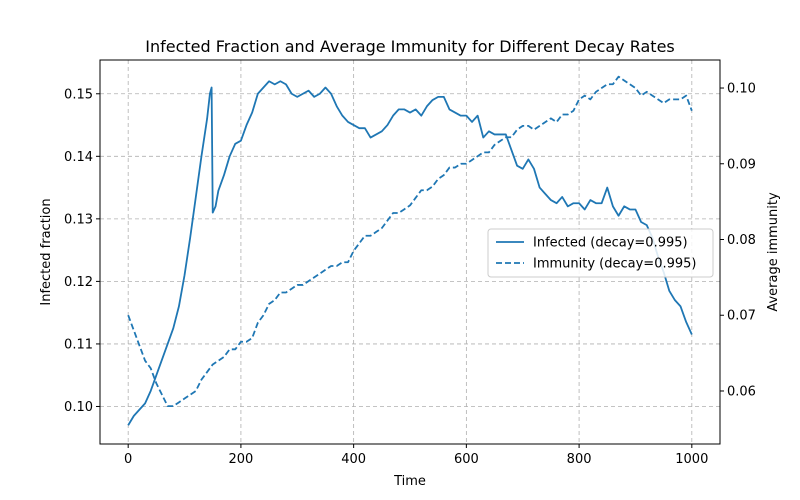 The width and height of the screenshot is (800, 500). What do you see at coordinates (416, 455) in the screenshot?
I see `x-axis: 0 200 400 600 800 1000` at bounding box center [416, 455].